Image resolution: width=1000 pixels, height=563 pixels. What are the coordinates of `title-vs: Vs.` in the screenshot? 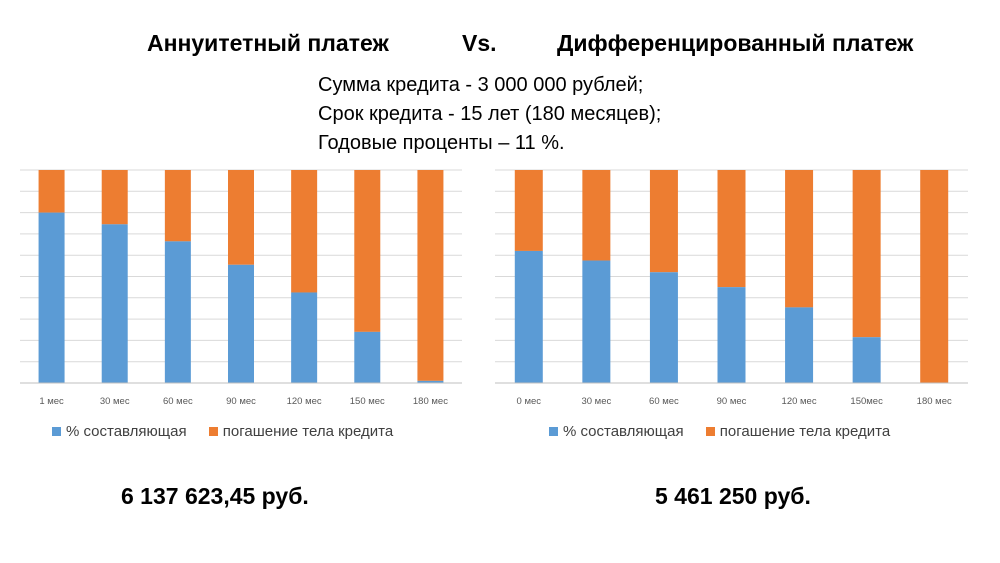 It's located at (479, 43).